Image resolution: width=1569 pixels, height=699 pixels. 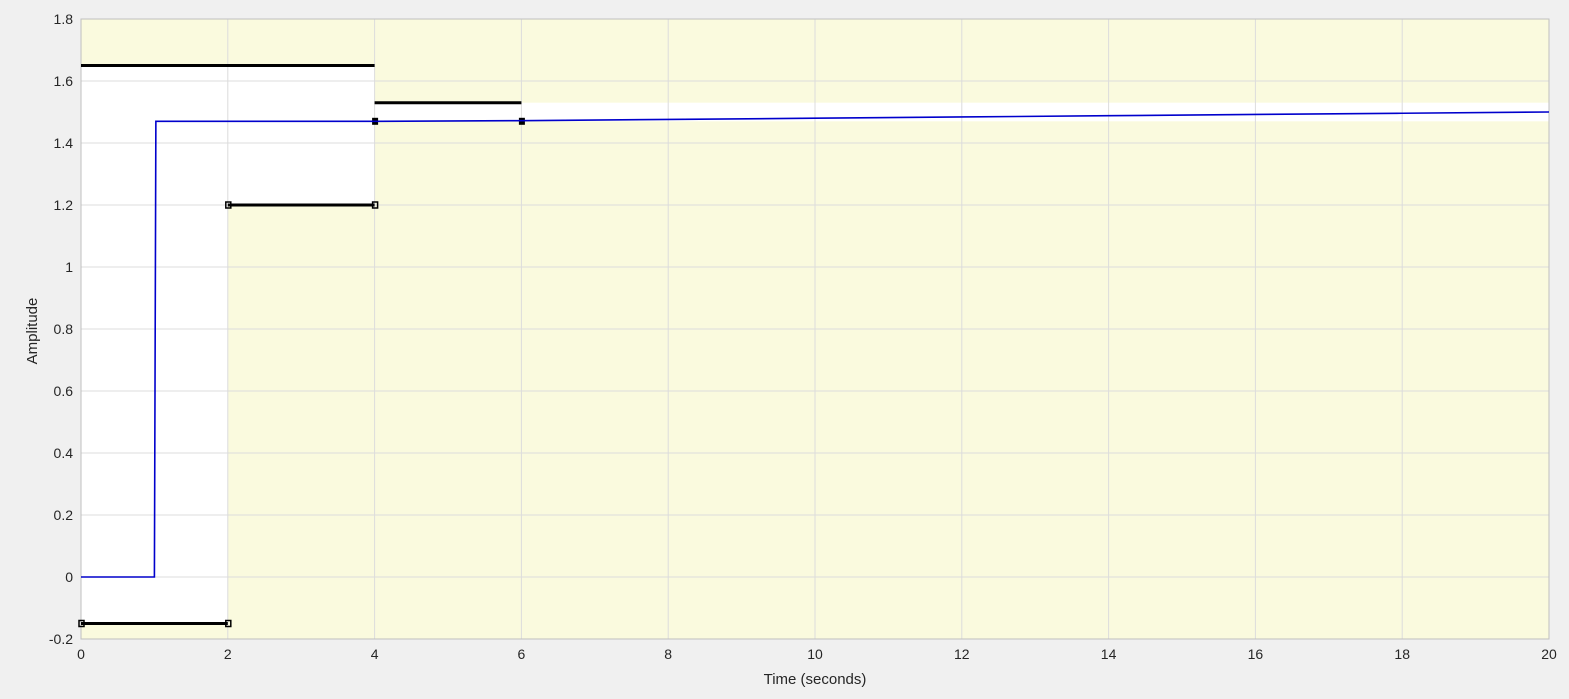 What do you see at coordinates (228, 654) in the screenshot?
I see `x-tick-label-1: 2` at bounding box center [228, 654].